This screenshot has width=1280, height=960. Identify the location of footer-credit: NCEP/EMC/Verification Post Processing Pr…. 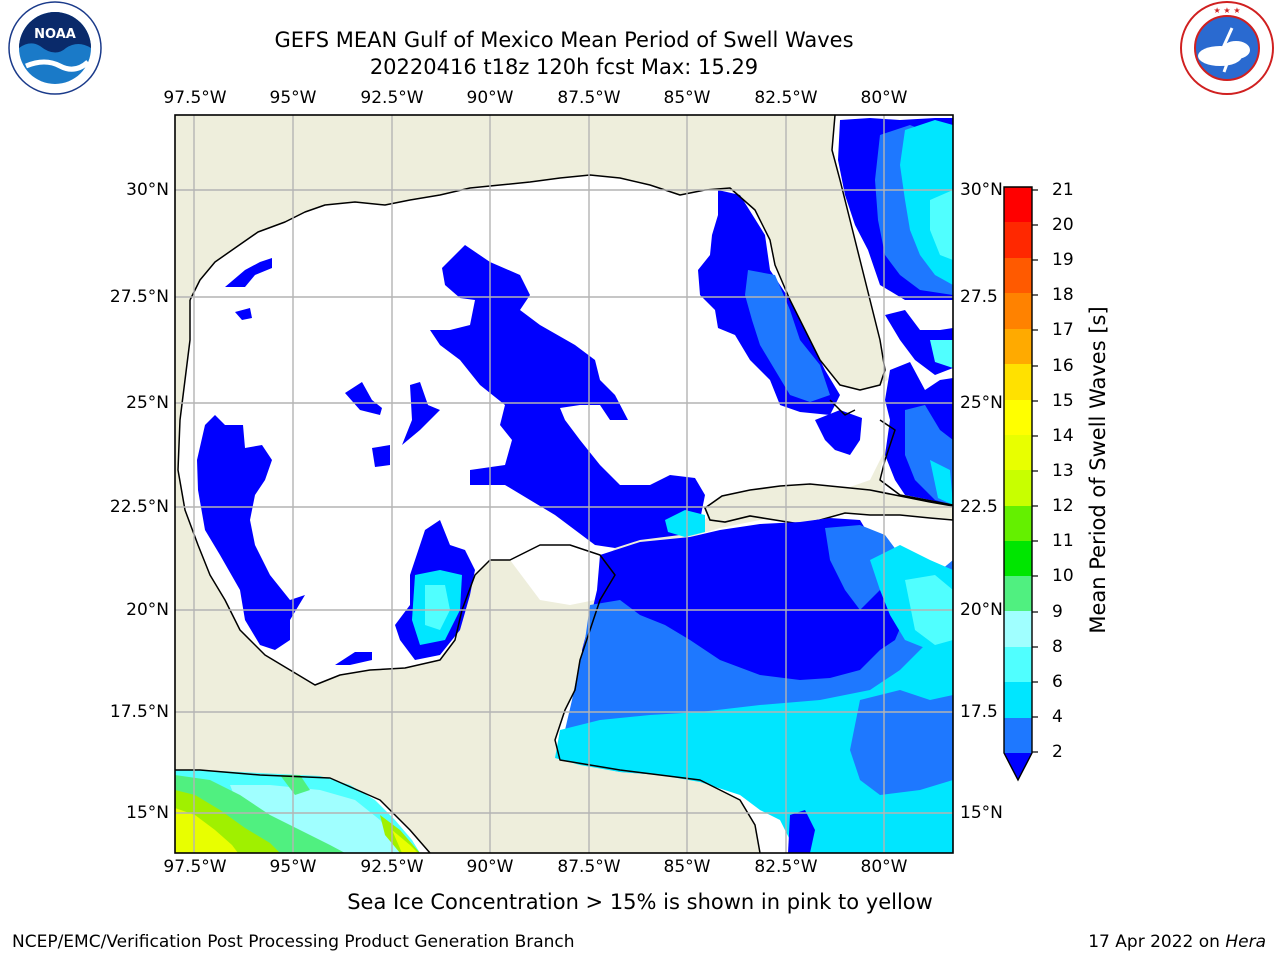
(293, 942).